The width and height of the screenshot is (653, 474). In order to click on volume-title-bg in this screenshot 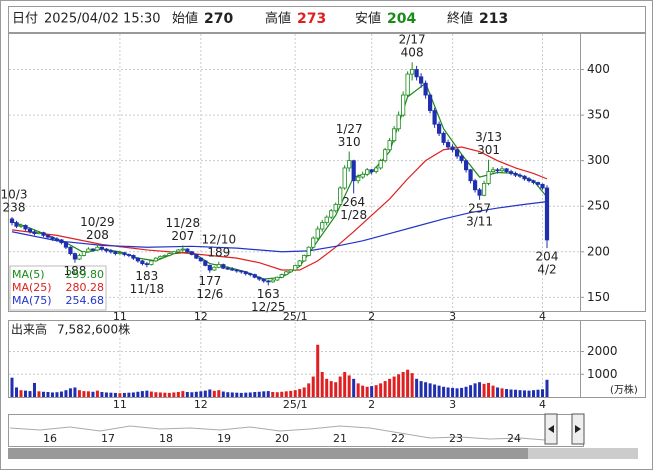, I will do `click(70, 330)`.